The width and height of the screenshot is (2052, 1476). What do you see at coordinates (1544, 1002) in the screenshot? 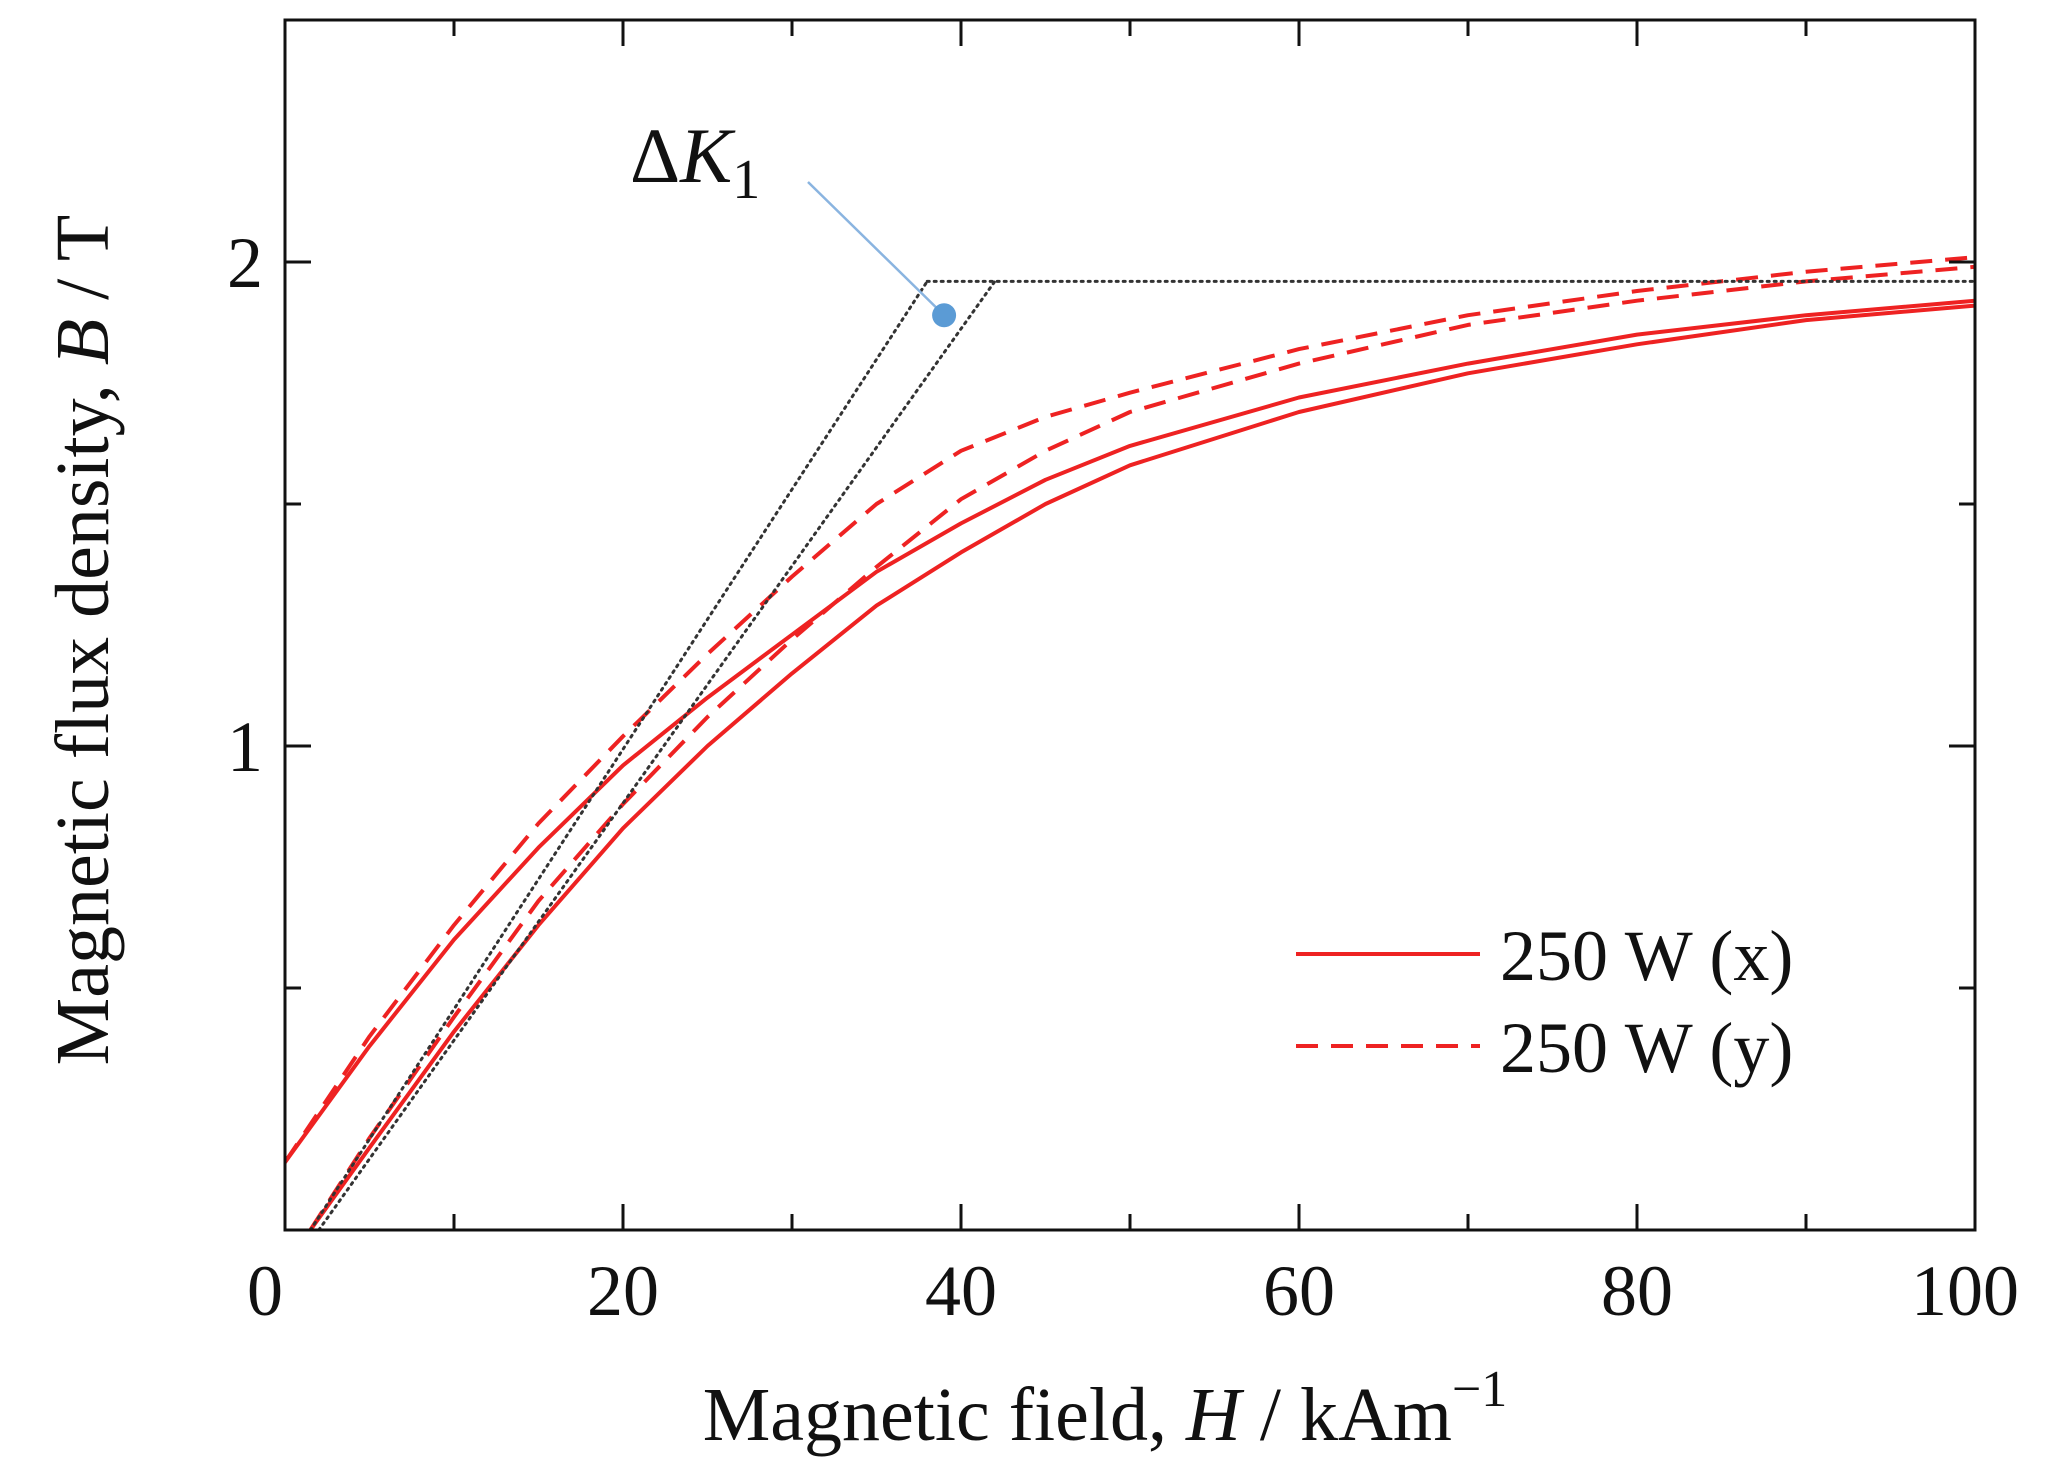
I see `legend: 250 W (x) 250 W (y)` at bounding box center [1544, 1002].